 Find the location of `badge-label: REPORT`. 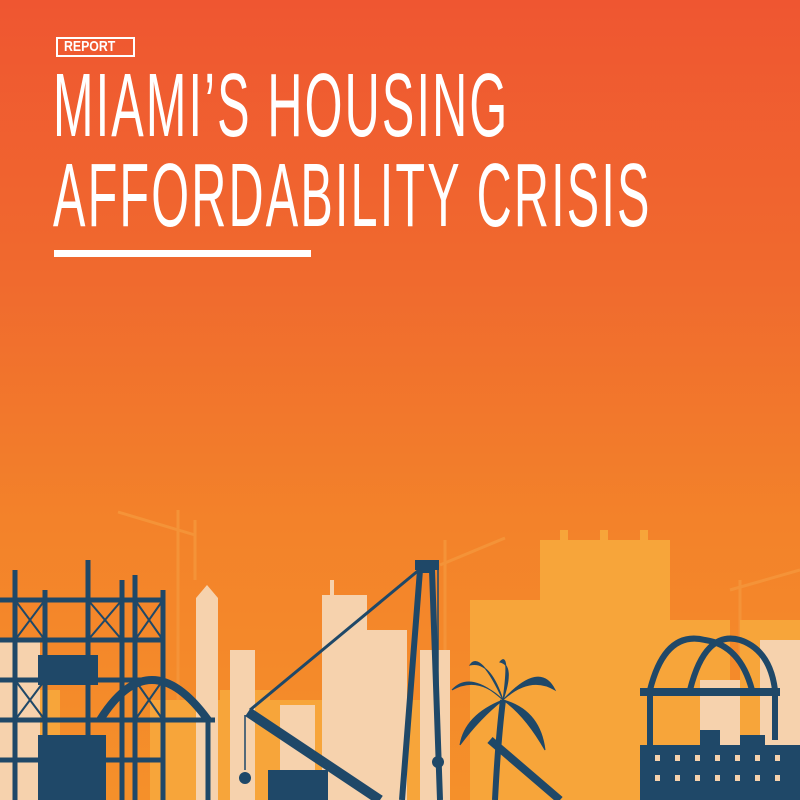

badge-label: REPORT is located at coordinates (90, 46).